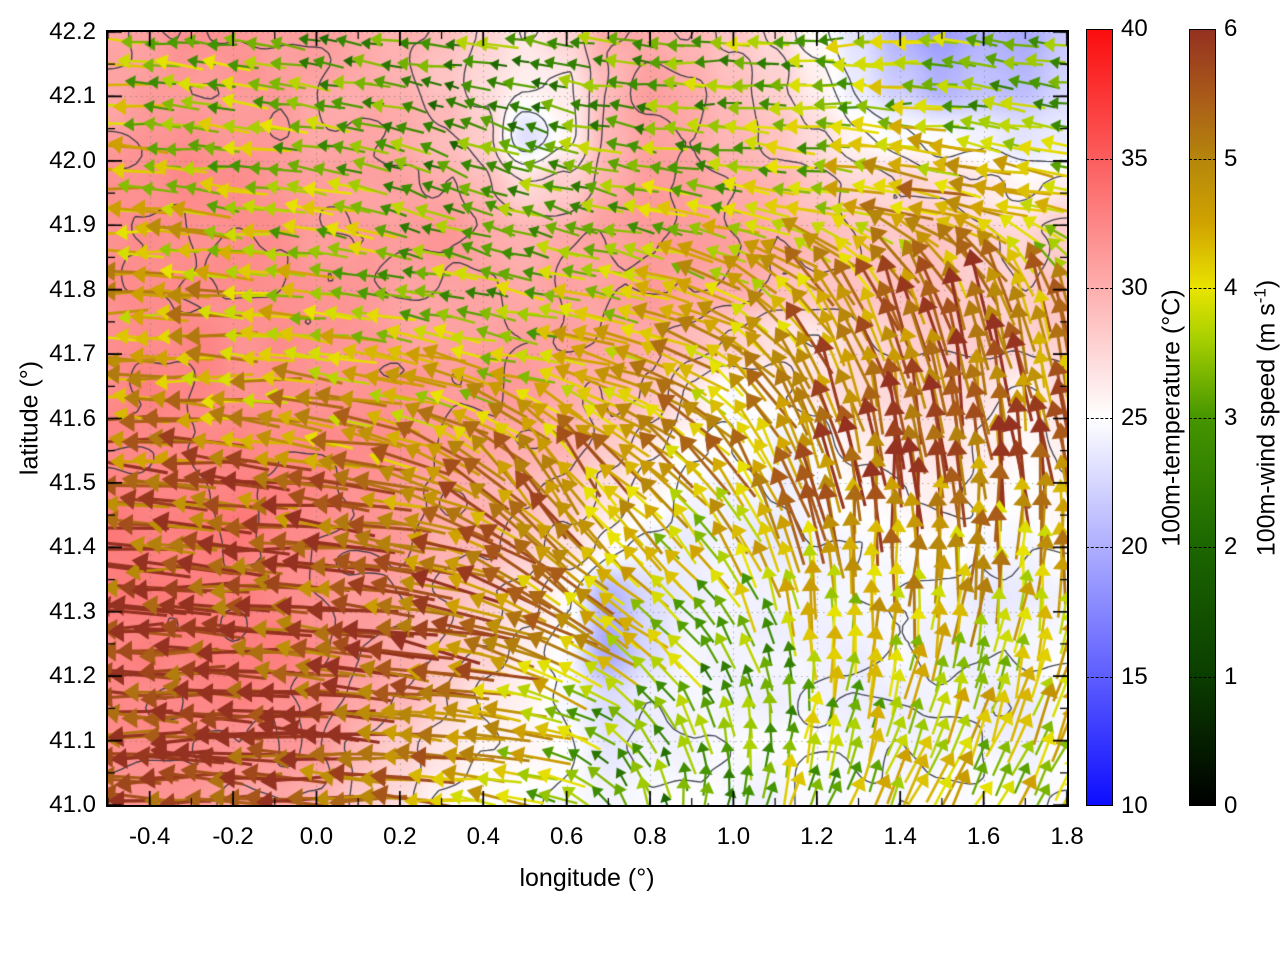  What do you see at coordinates (1266, 284) in the screenshot?
I see `wind-colorbar-title-close: )` at bounding box center [1266, 284].